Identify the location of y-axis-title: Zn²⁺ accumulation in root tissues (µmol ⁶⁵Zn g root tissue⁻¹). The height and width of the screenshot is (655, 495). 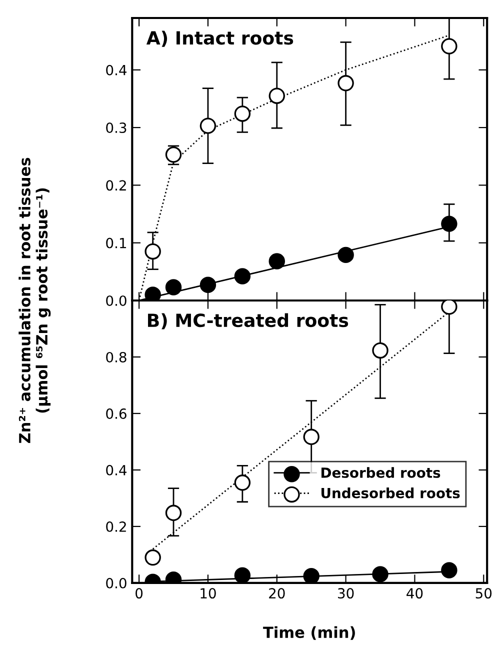
(34, 301).